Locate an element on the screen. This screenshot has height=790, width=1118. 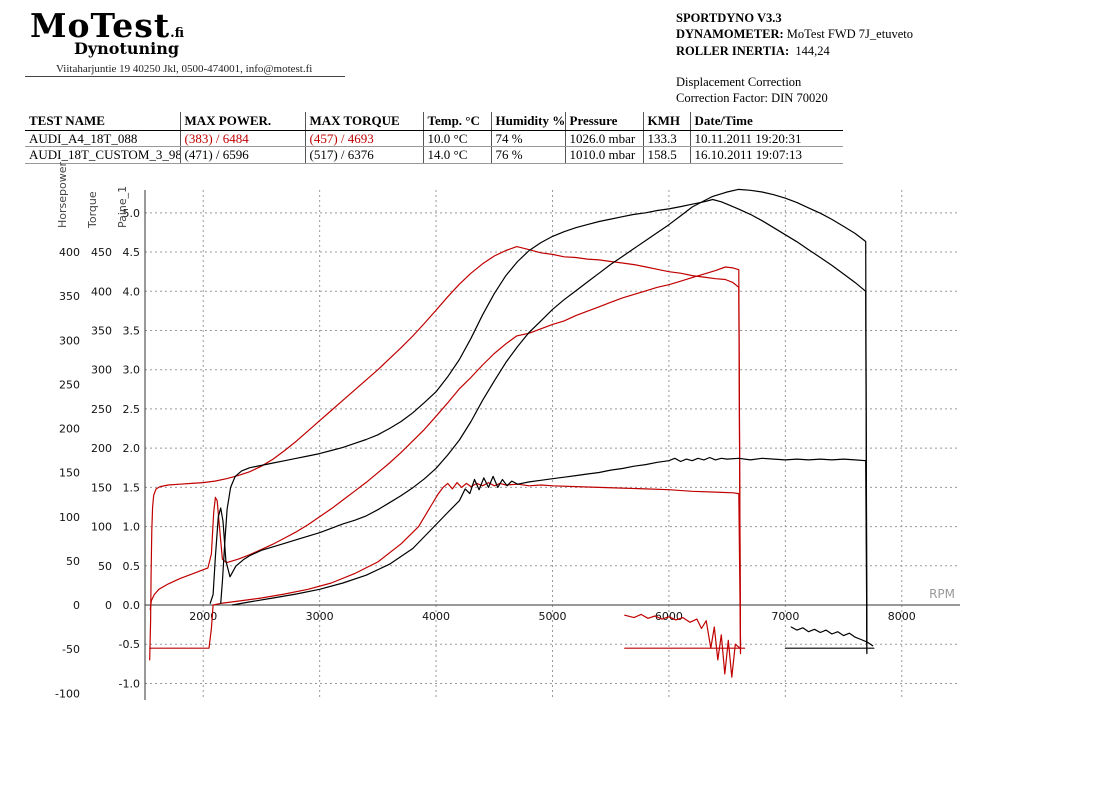
cell-temp: 14.0 °C is located at coordinates (457, 155).